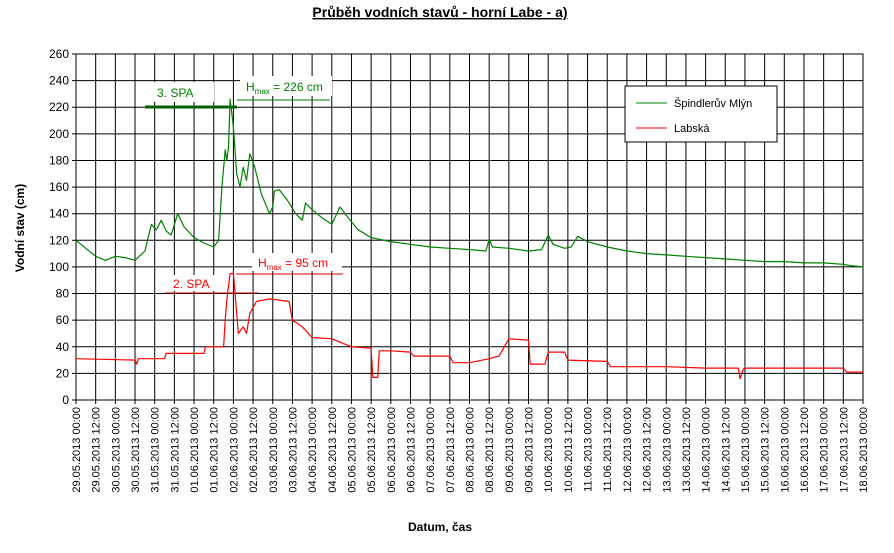  Describe the element at coordinates (195, 450) in the screenshot. I see `x-tick-label: 01.06.2013 00:00` at that location.